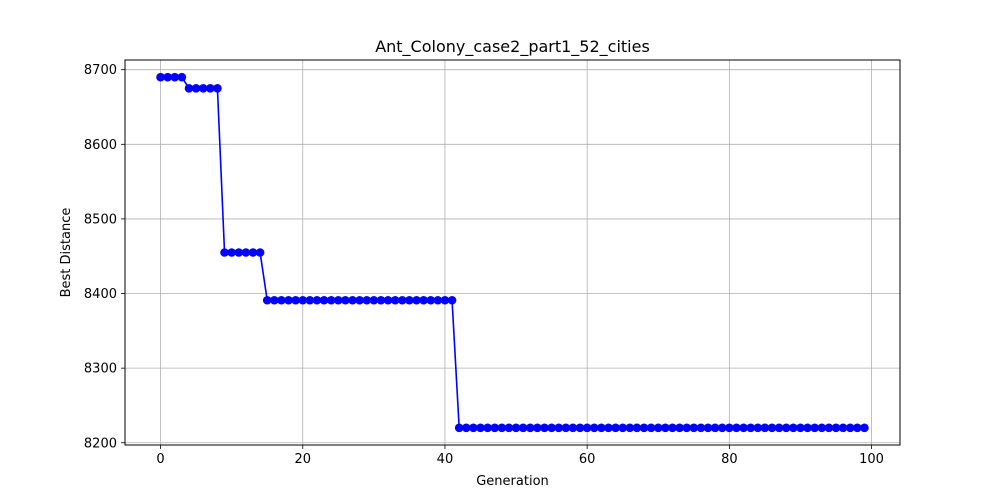 The height and width of the screenshot is (500, 1000). Describe the element at coordinates (100, 294) in the screenshot. I see `y-tick-label: 8400` at that location.